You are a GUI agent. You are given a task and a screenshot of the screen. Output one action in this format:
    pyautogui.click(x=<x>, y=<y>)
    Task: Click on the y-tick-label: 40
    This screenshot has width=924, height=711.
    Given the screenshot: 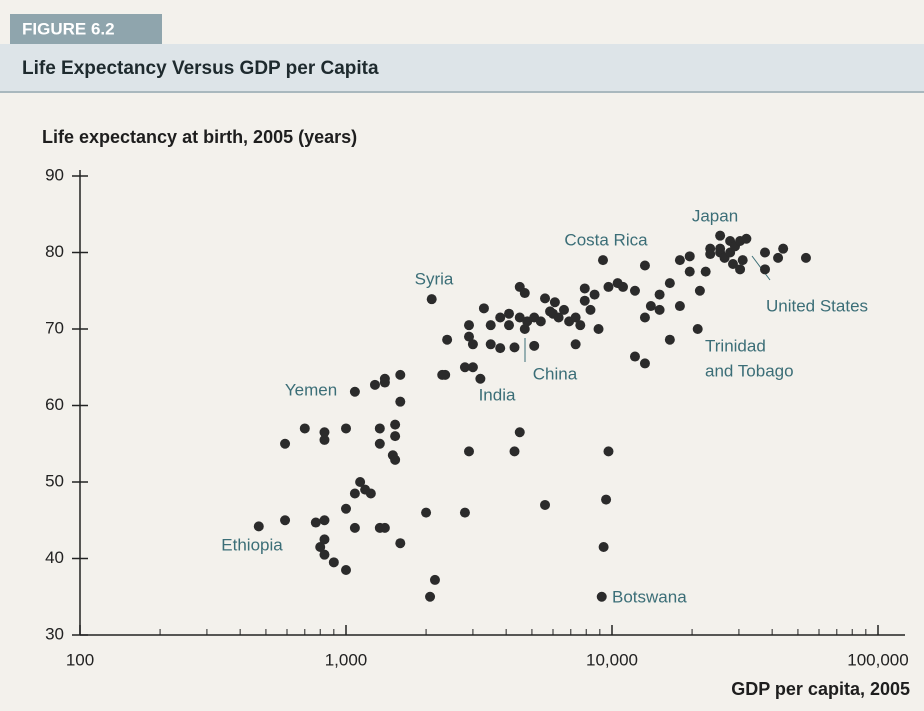 What is the action you would take?
    pyautogui.click(x=54, y=557)
    